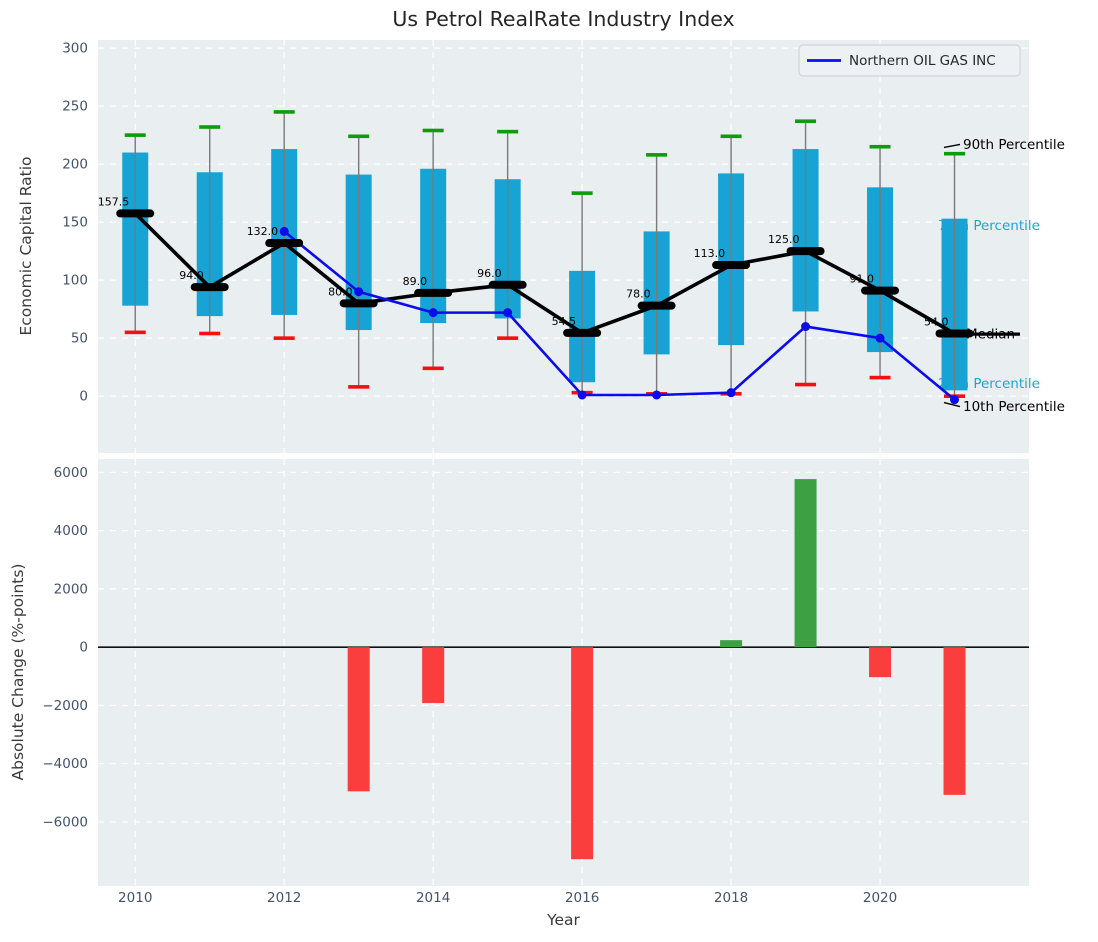  I want to click on boxplot-2012, so click(284, 225).